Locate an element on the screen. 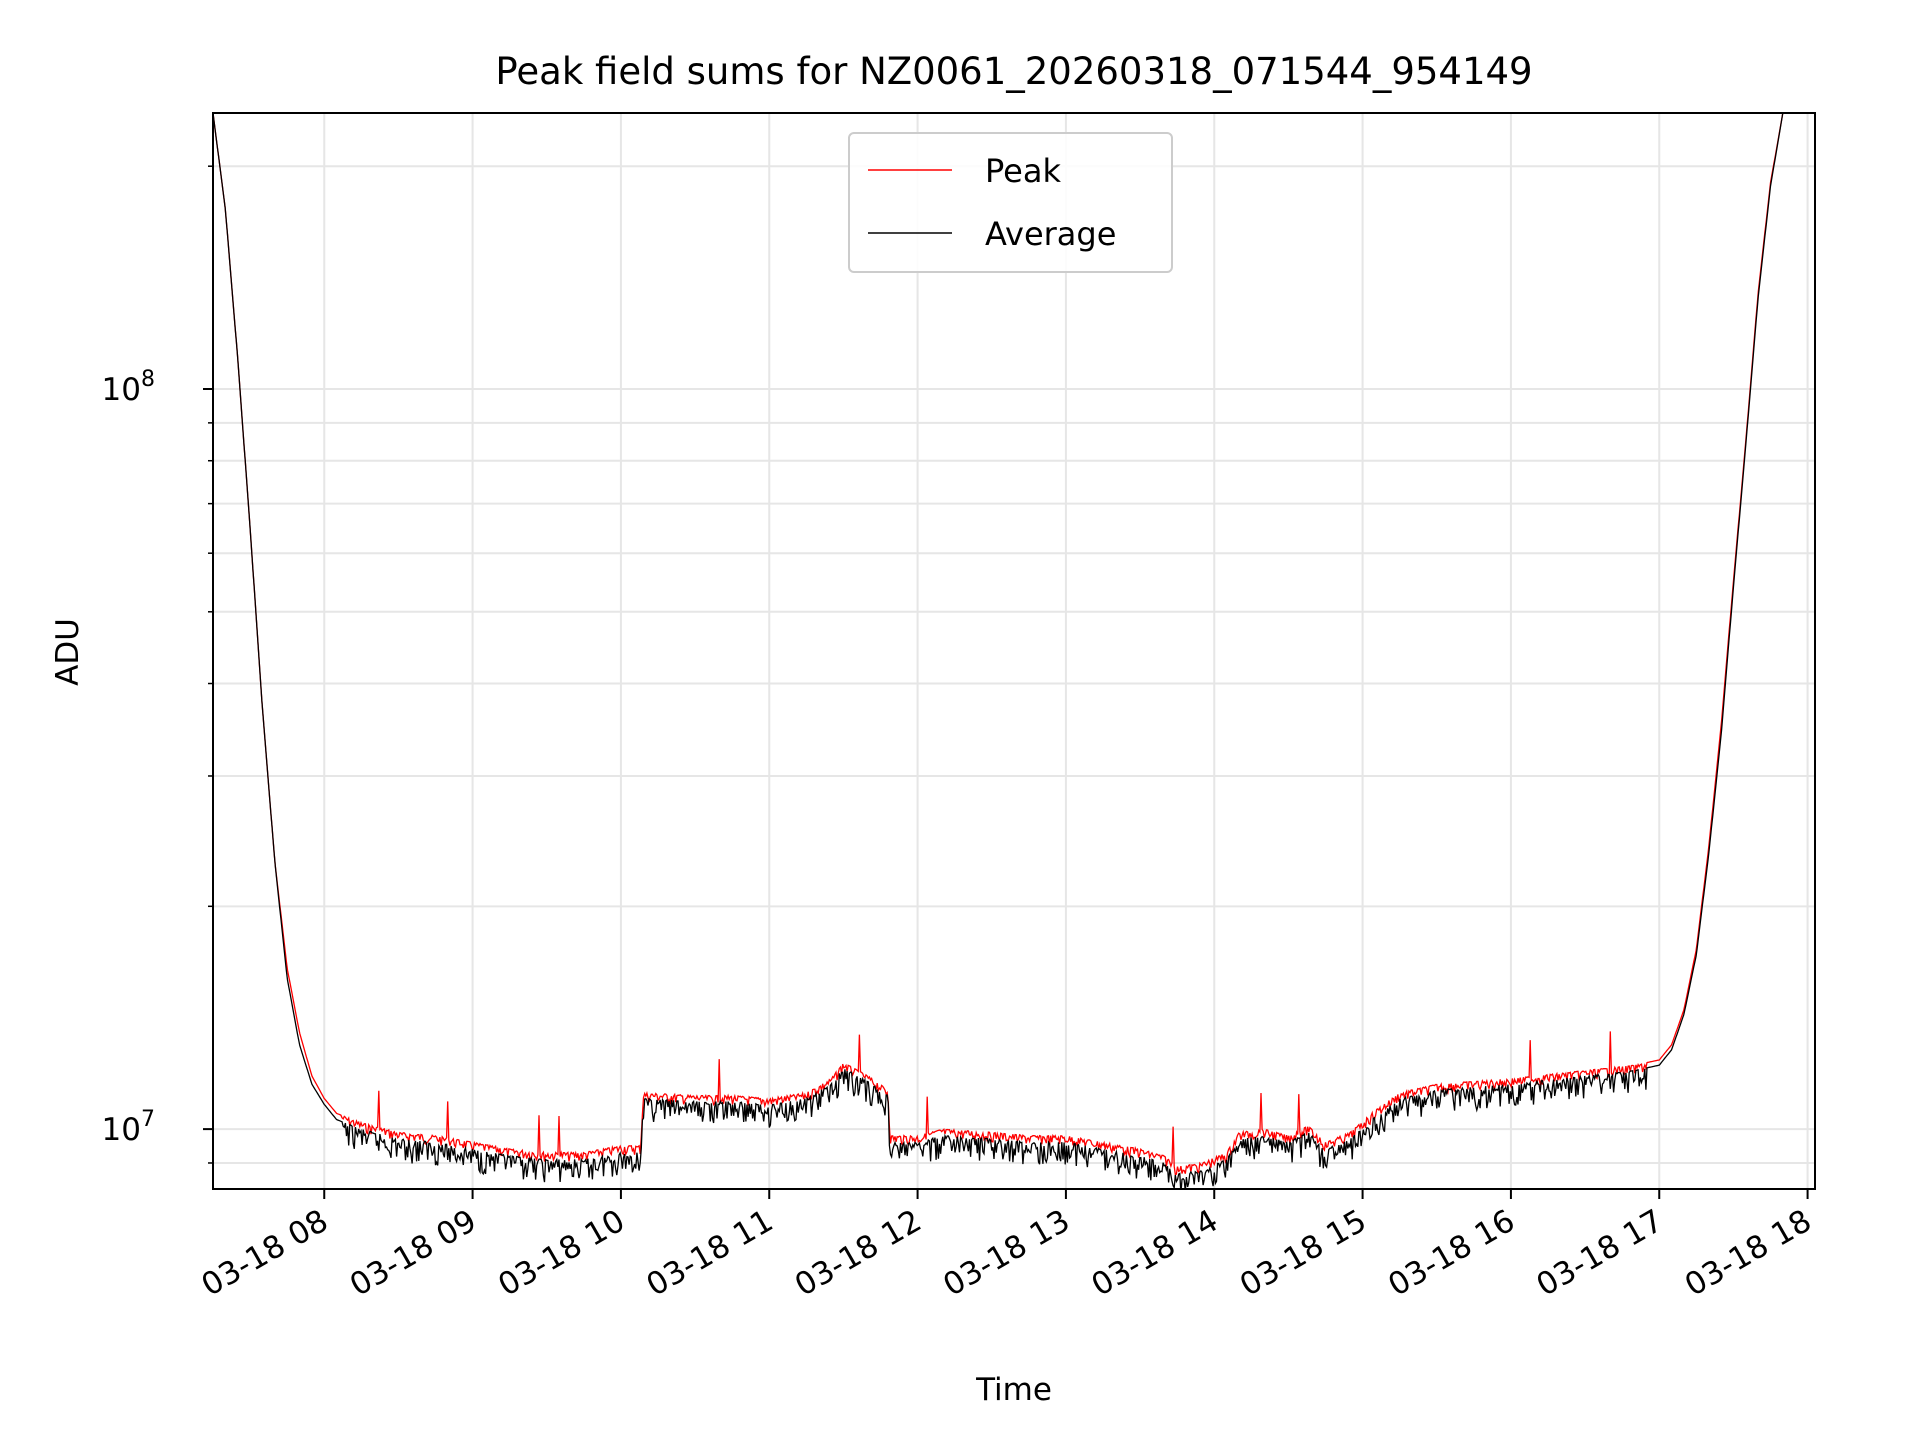 This screenshot has height=1440, width=1920. legend-box is located at coordinates (1010, 202).